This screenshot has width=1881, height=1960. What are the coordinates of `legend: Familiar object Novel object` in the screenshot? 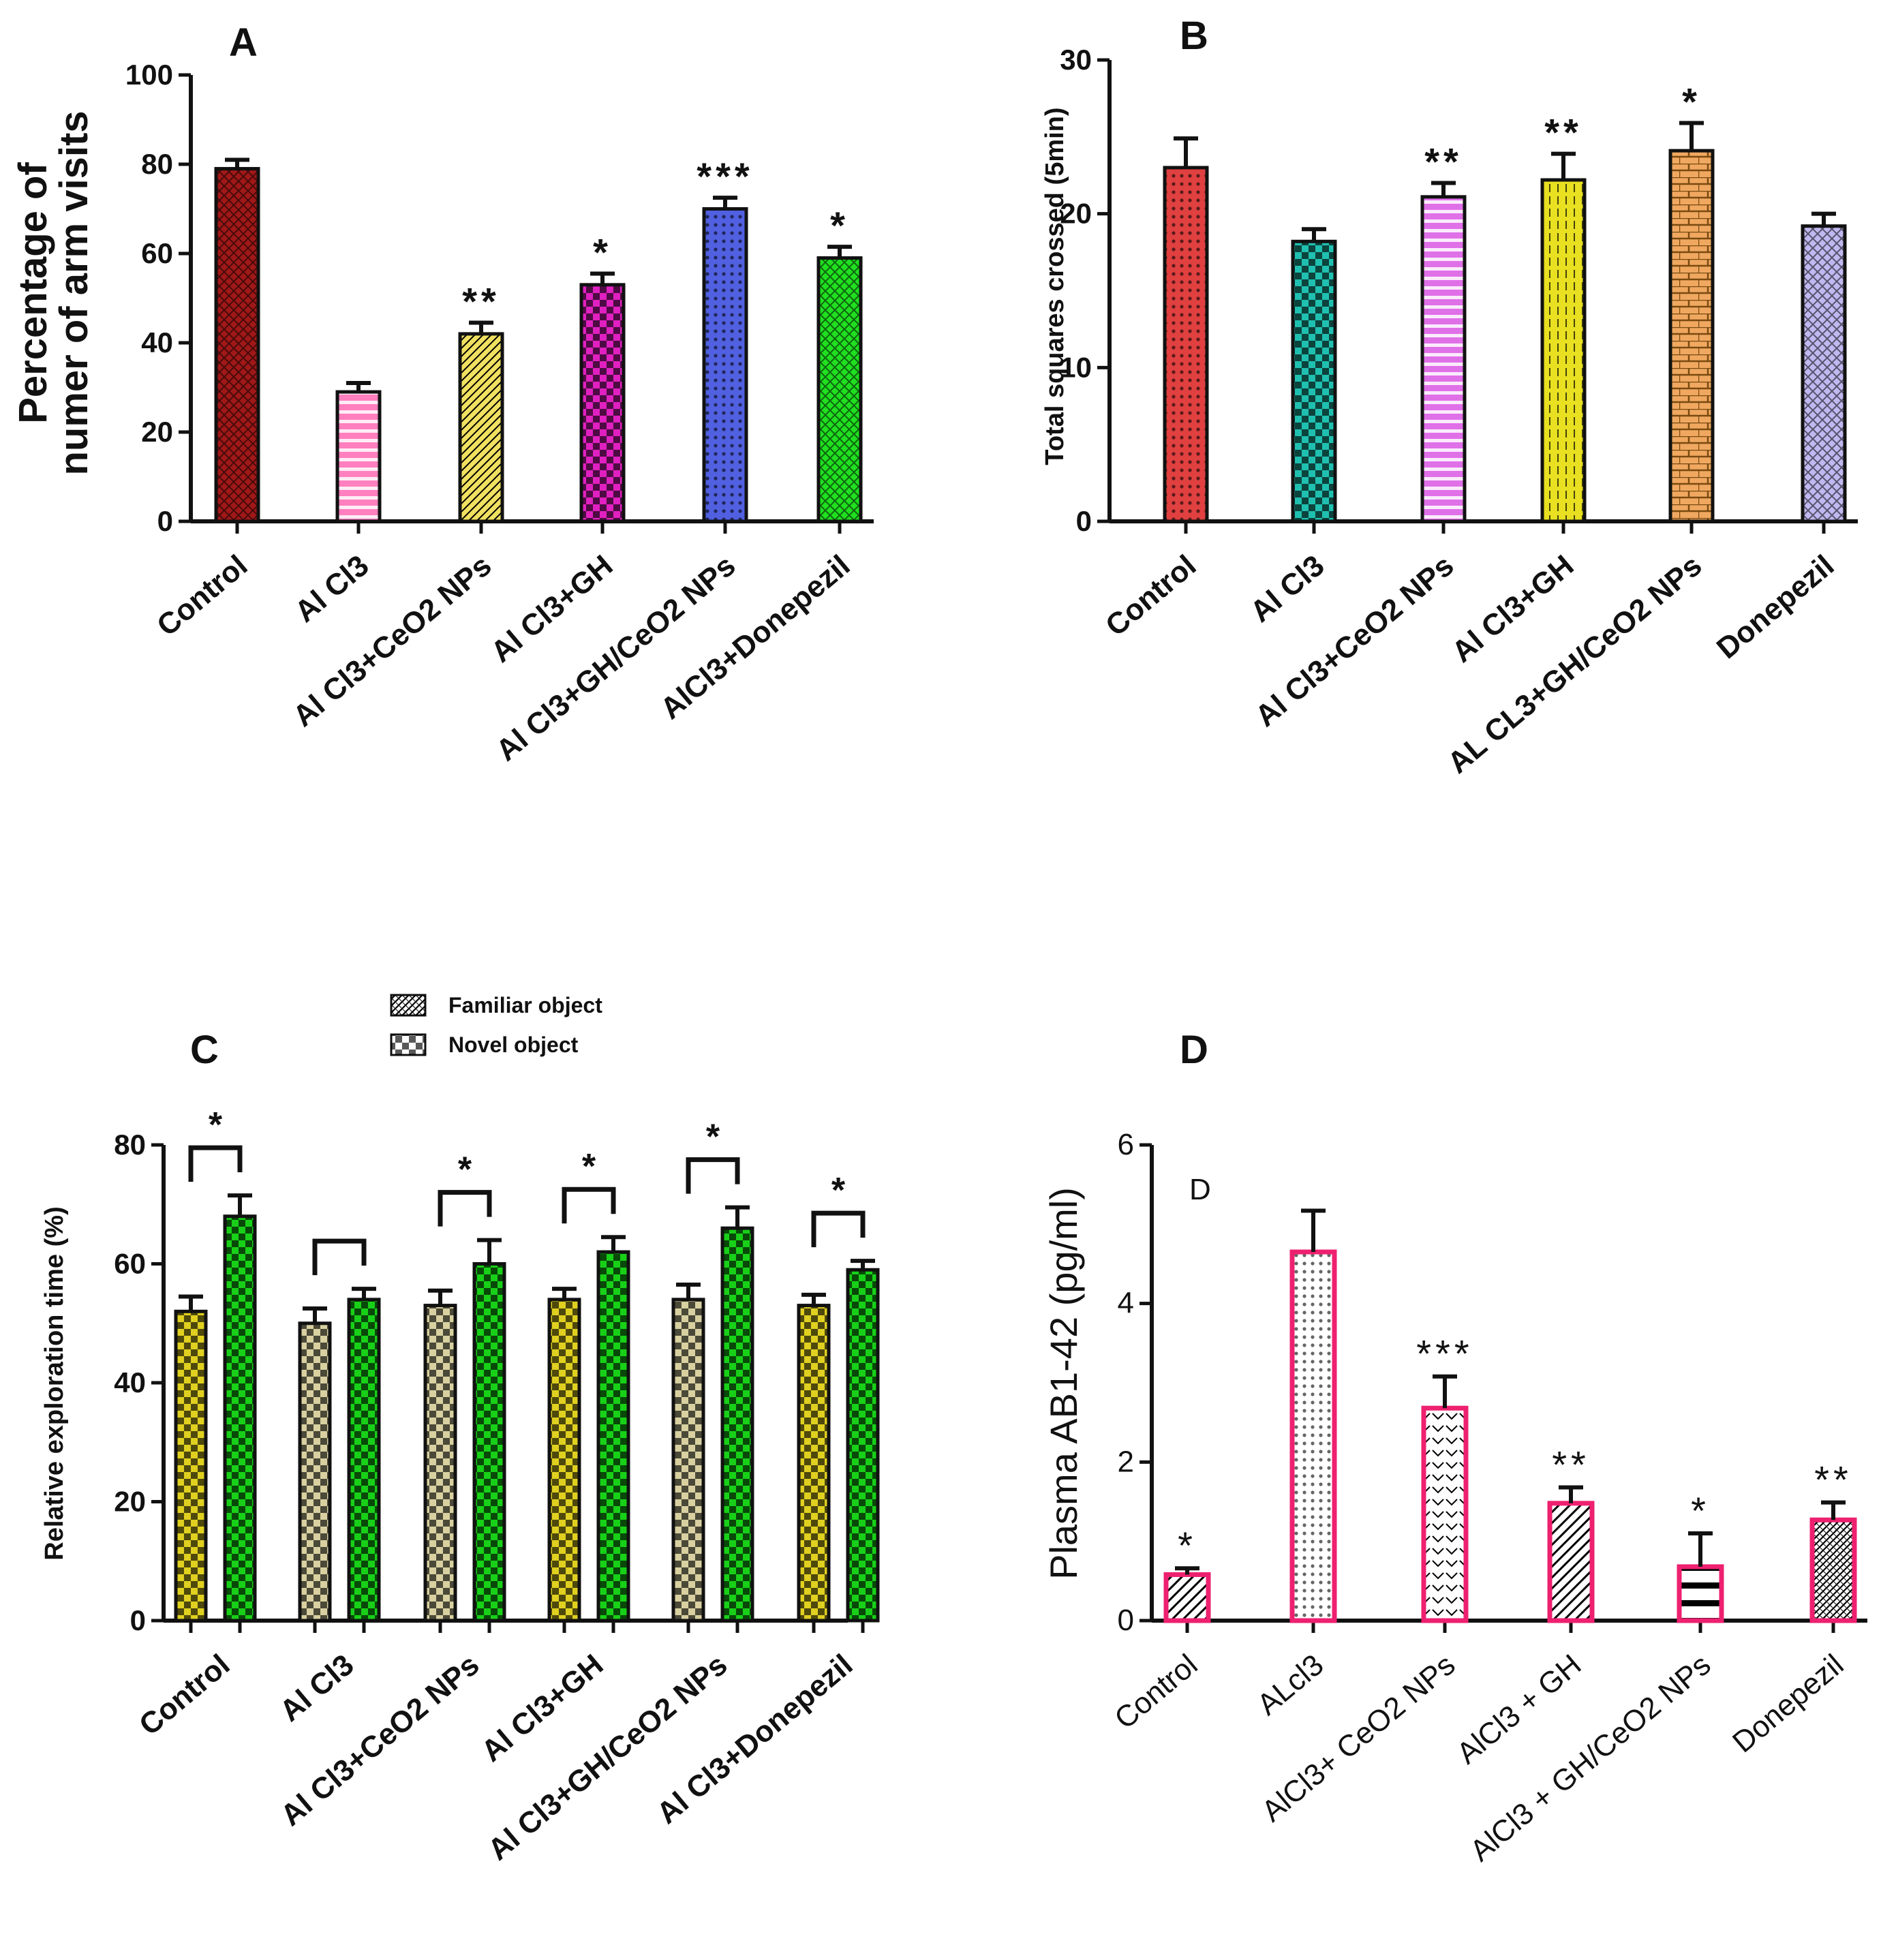 It's located at (496, 1025).